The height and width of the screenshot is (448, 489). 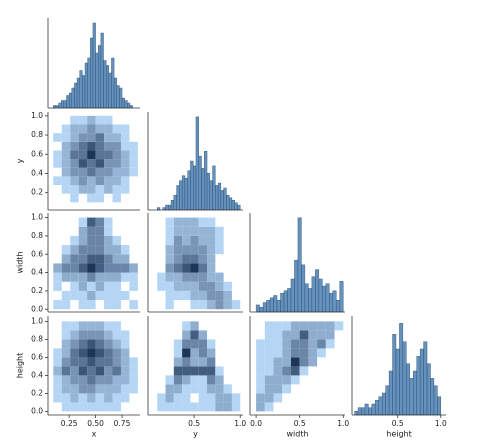 What do you see at coordinates (94, 434) in the screenshot?
I see `x-axis-label: x` at bounding box center [94, 434].